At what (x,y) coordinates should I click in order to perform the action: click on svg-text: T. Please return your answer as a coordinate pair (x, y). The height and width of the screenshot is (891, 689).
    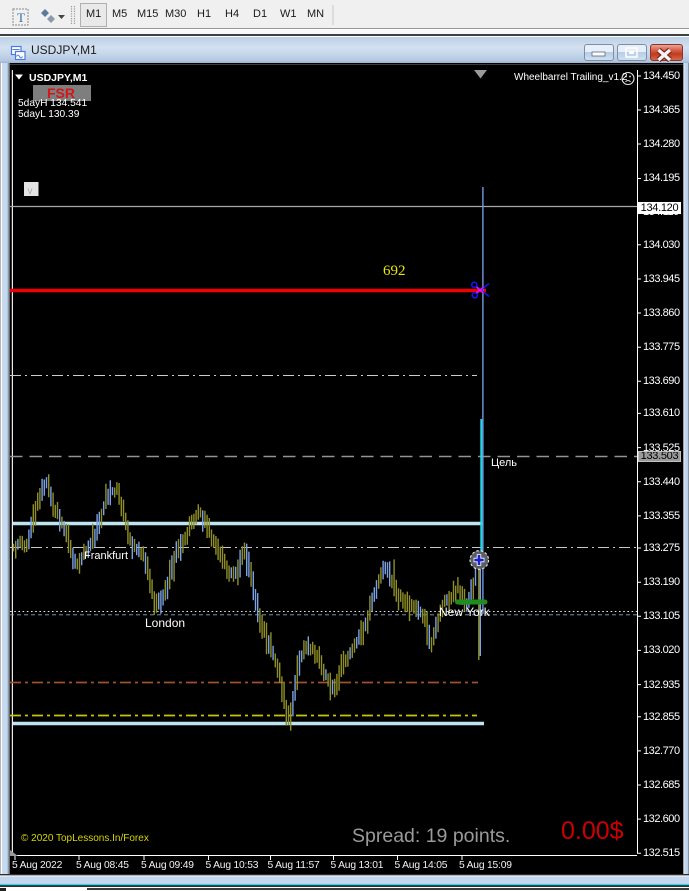
    Looking at the image, I should click on (21, 17).